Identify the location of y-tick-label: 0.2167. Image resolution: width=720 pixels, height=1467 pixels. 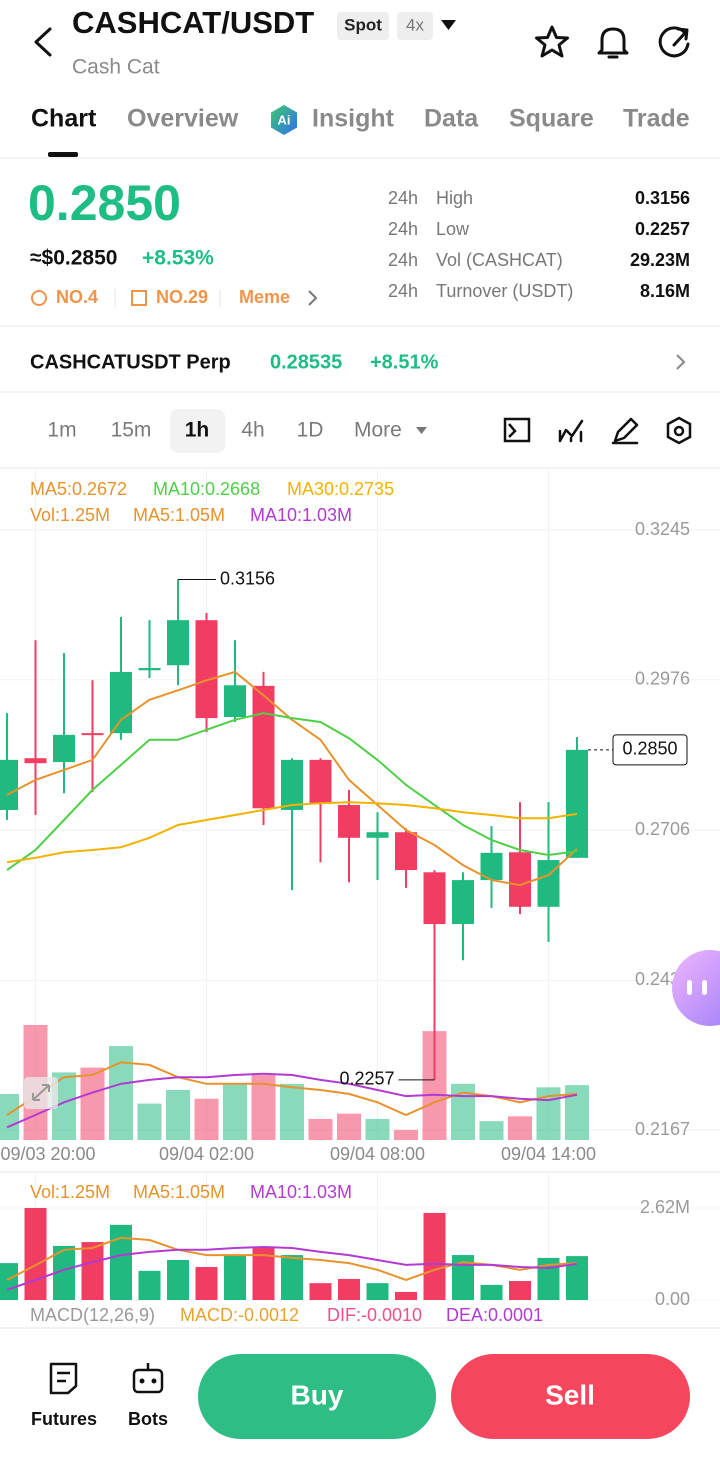
(662, 1129).